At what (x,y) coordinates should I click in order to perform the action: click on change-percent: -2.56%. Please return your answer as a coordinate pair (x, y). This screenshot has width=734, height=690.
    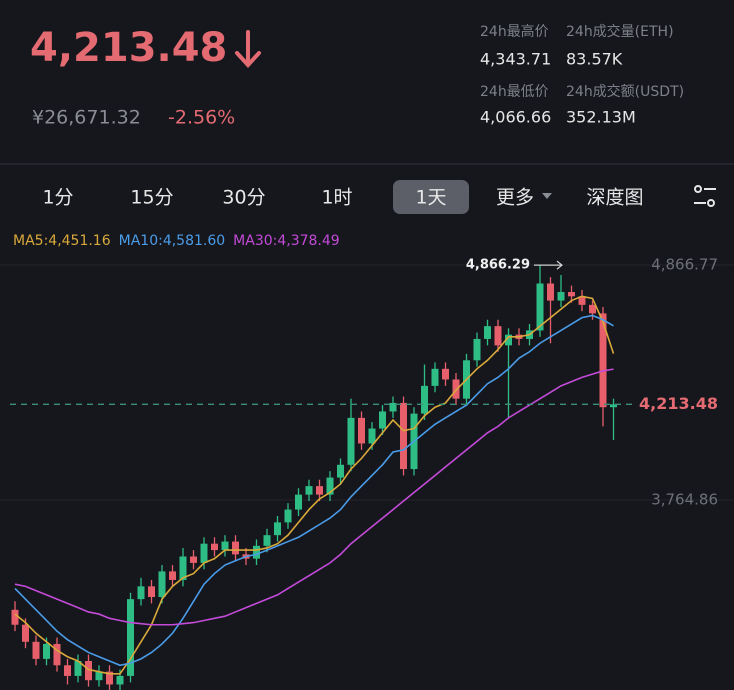
    Looking at the image, I should click on (201, 118).